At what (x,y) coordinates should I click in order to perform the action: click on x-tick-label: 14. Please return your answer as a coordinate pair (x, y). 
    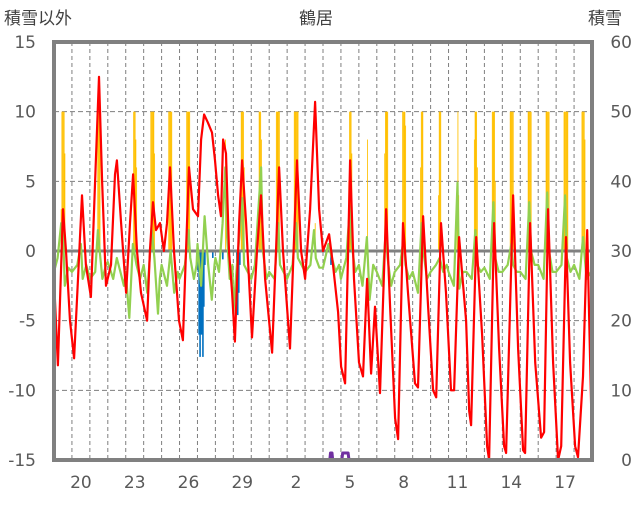
    Looking at the image, I should click on (511, 483).